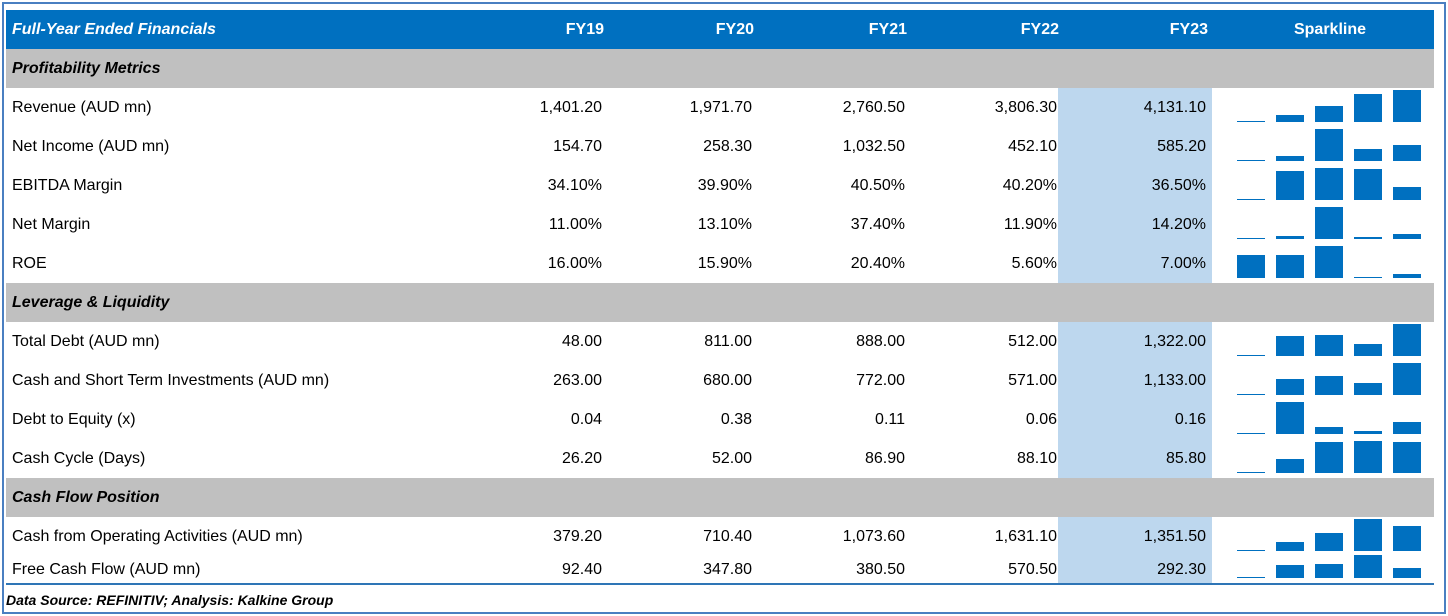  I want to click on cell-value: 37.40%, so click(877, 224).